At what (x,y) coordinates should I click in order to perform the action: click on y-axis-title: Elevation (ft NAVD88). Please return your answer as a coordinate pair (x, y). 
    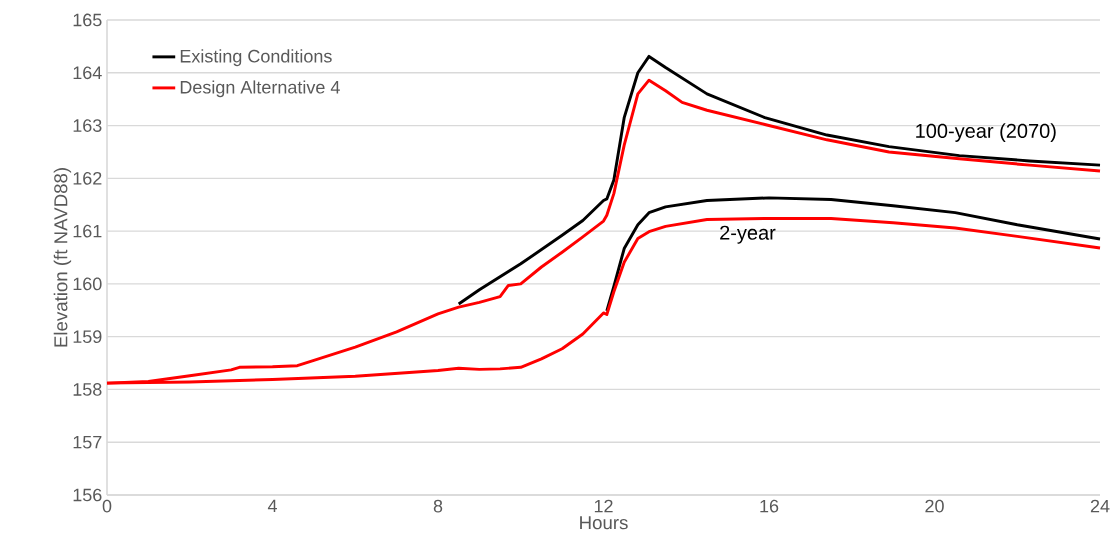
    Looking at the image, I should click on (62, 257).